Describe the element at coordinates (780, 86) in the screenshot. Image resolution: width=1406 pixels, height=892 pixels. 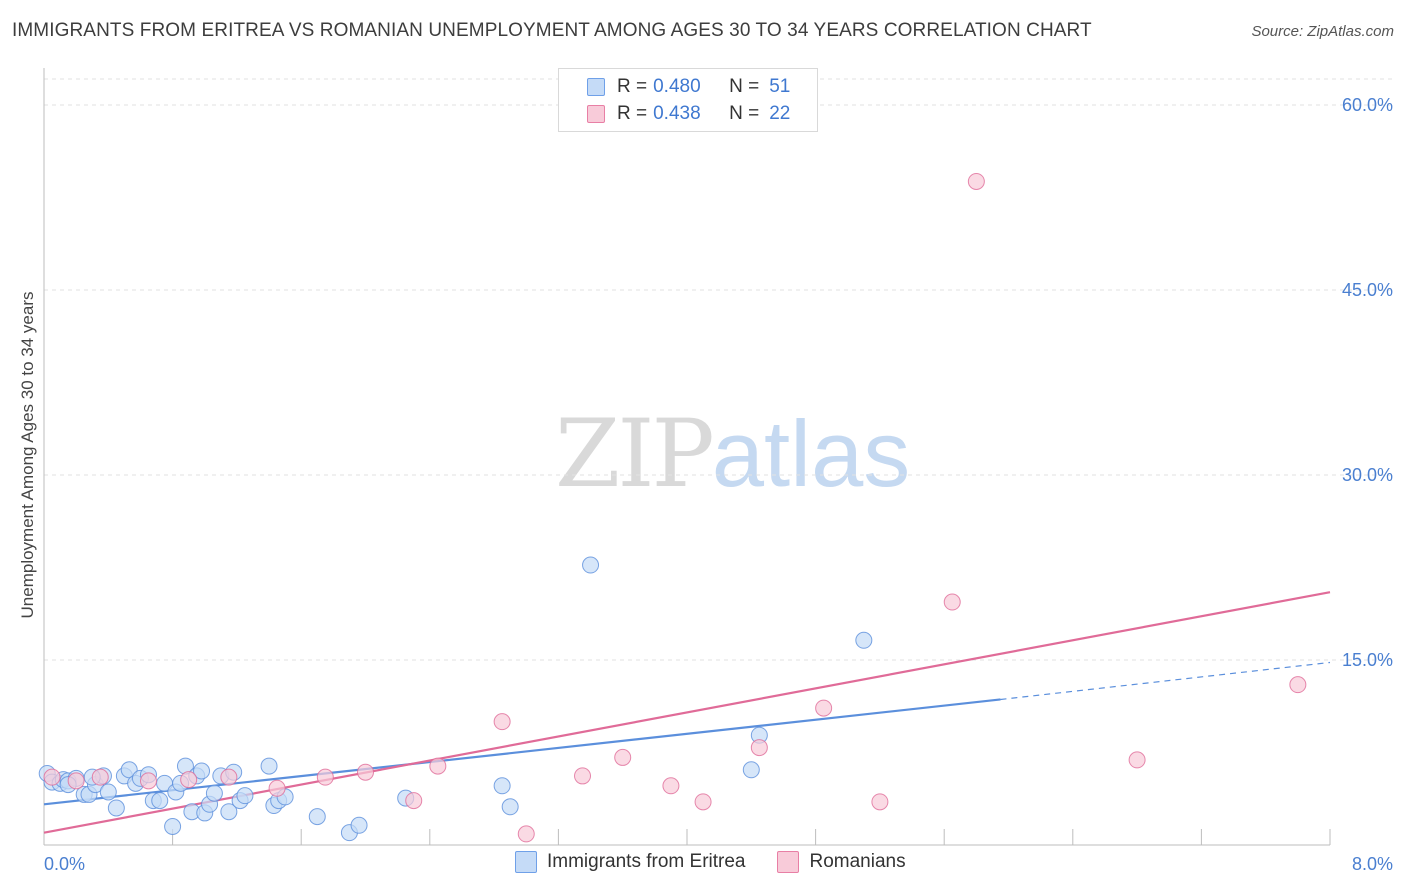
I see `legend-n-value: 51` at that location.